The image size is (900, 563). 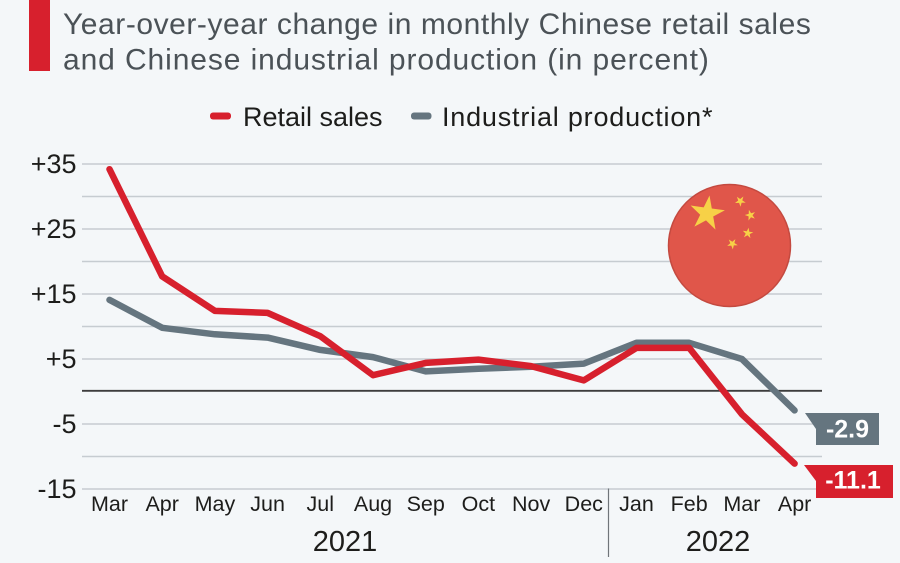 I want to click on svg-text: -11.1, so click(x=853, y=481).